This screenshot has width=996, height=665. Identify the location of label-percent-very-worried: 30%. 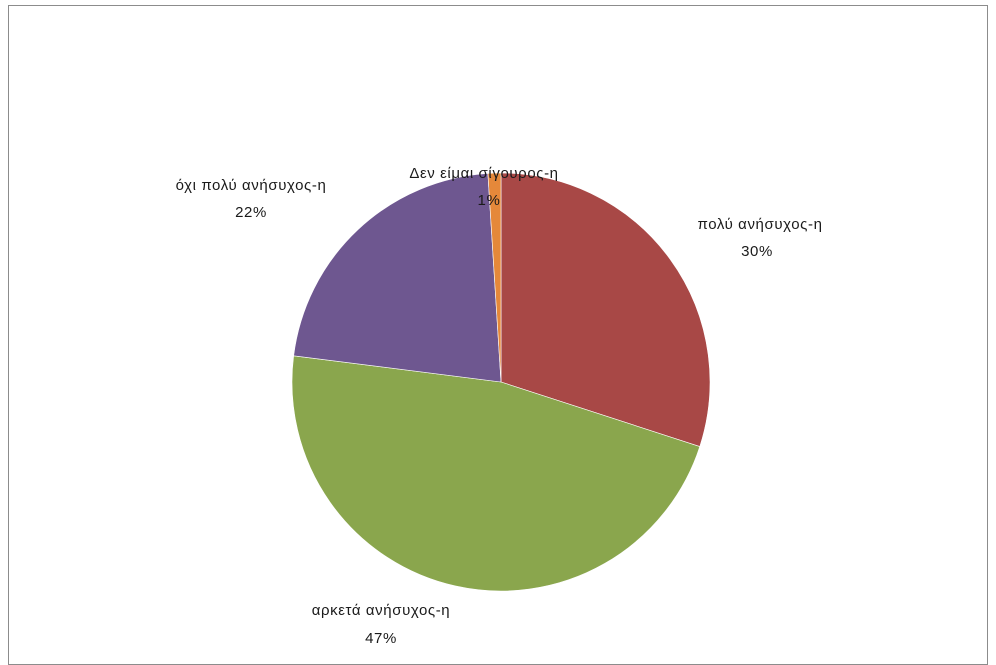
(757, 251).